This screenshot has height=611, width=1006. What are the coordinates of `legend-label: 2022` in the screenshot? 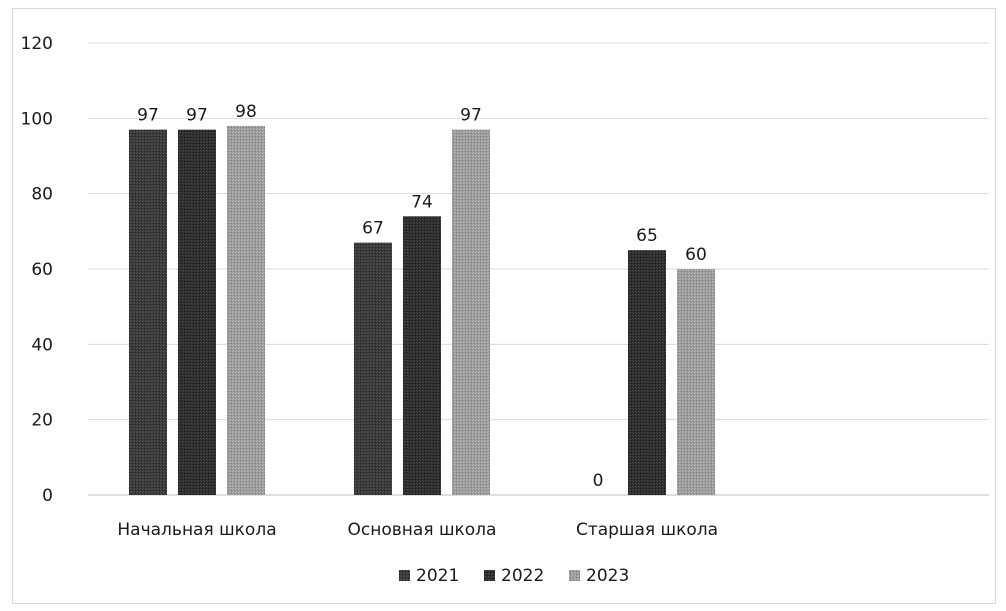 It's located at (522, 576).